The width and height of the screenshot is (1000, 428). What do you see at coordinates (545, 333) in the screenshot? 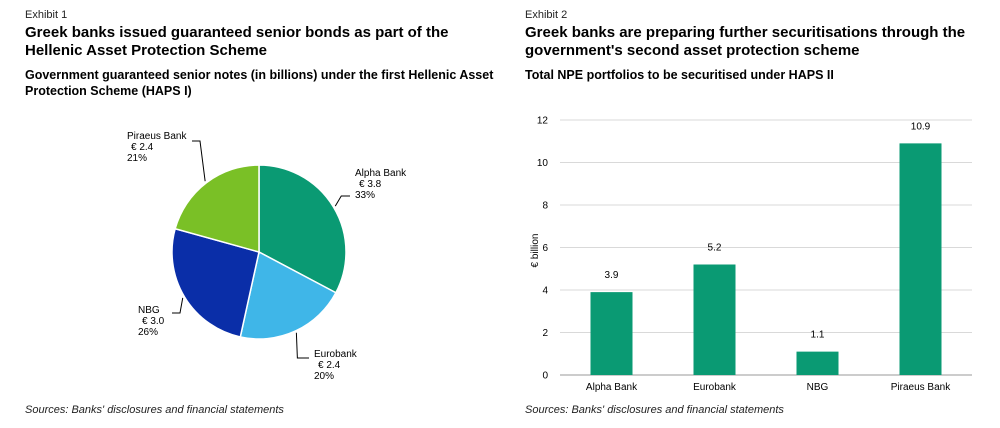
I see `y-tick-label-2: 2` at bounding box center [545, 333].